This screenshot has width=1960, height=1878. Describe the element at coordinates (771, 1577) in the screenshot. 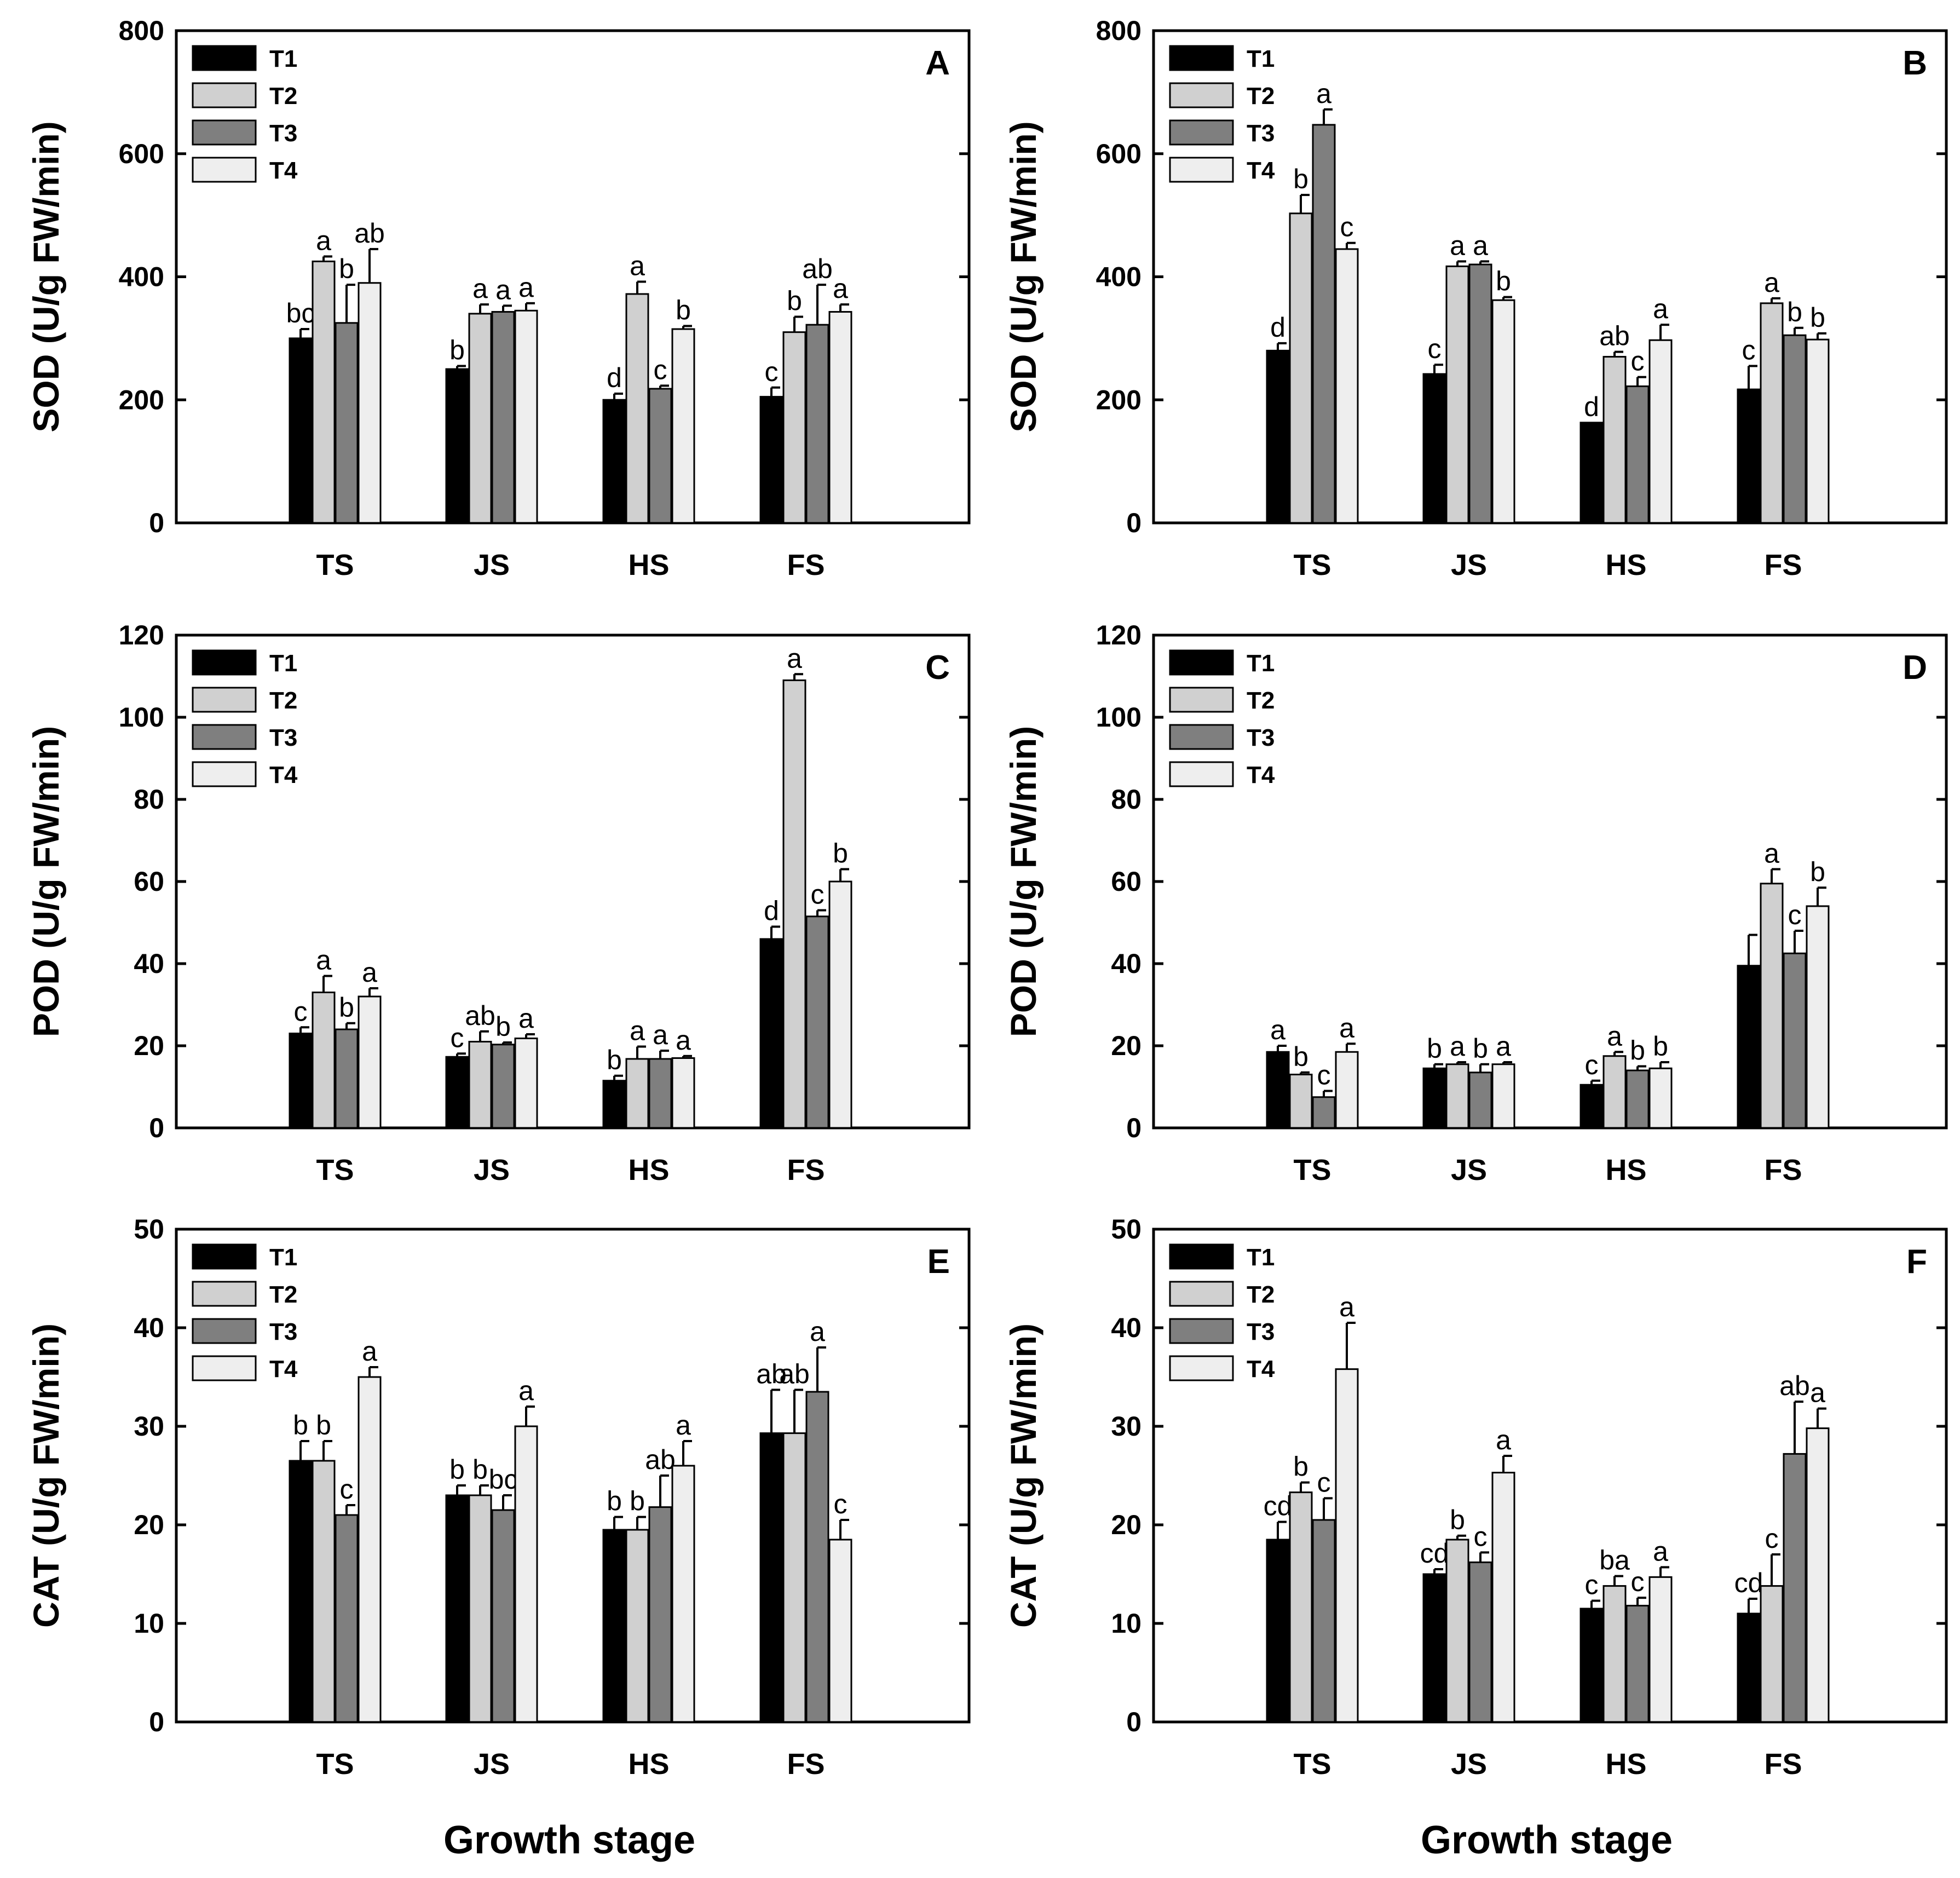

I see `bar-t1-fs` at that location.